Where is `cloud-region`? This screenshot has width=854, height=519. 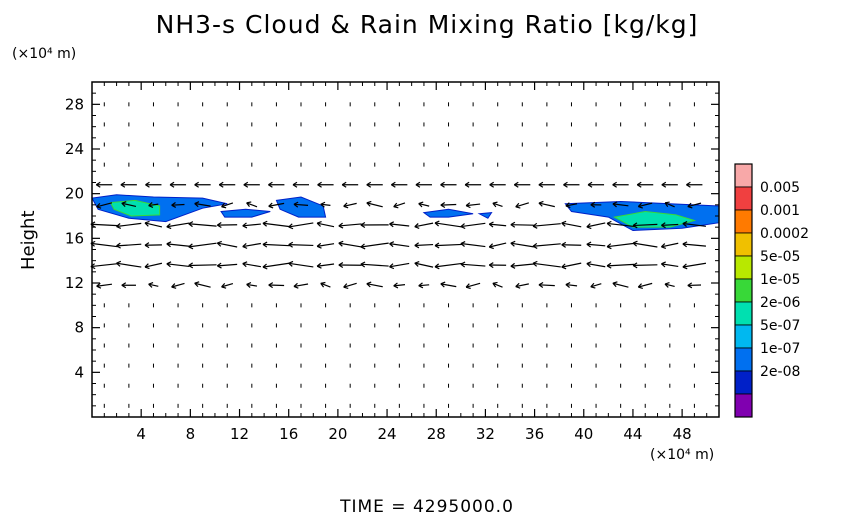
cloud-region is located at coordinates (245, 213).